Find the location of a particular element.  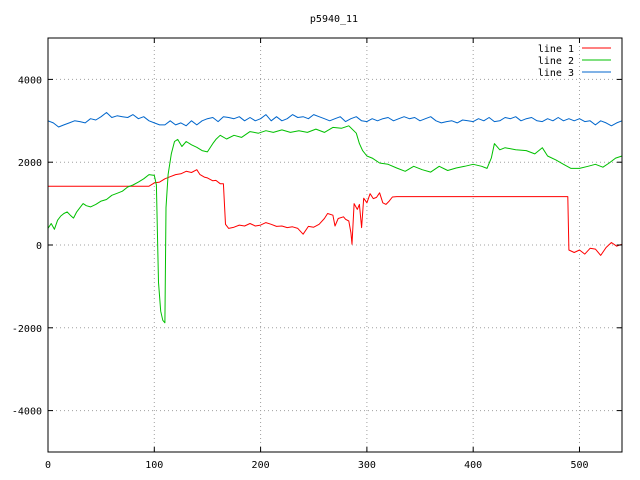

legend-label: line 2 is located at coordinates (556, 61).